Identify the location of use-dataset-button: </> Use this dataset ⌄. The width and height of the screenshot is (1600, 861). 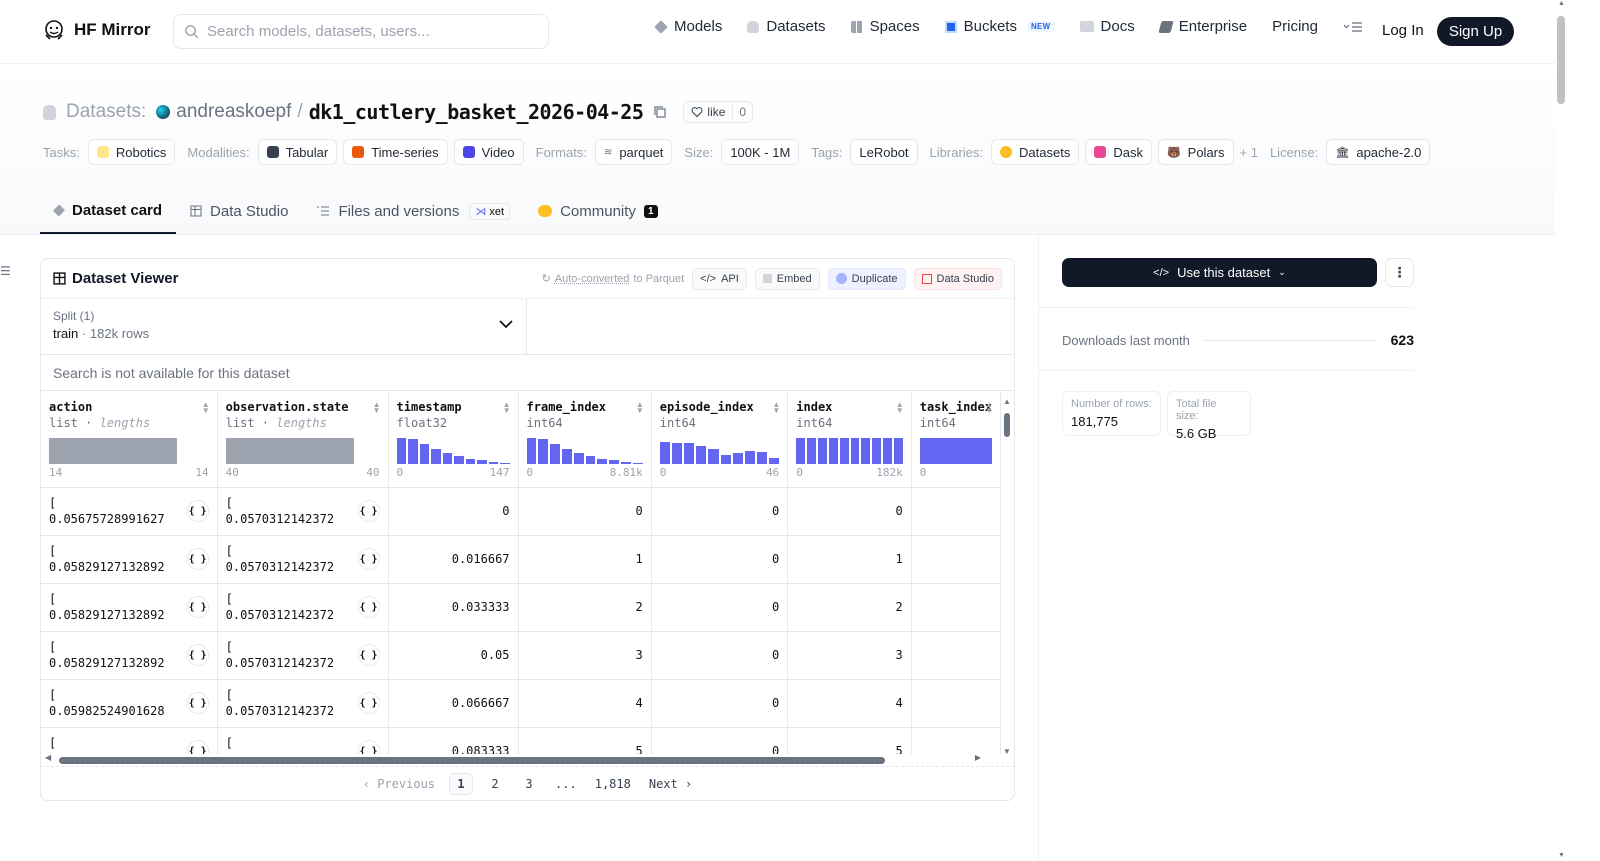
(1219, 272).